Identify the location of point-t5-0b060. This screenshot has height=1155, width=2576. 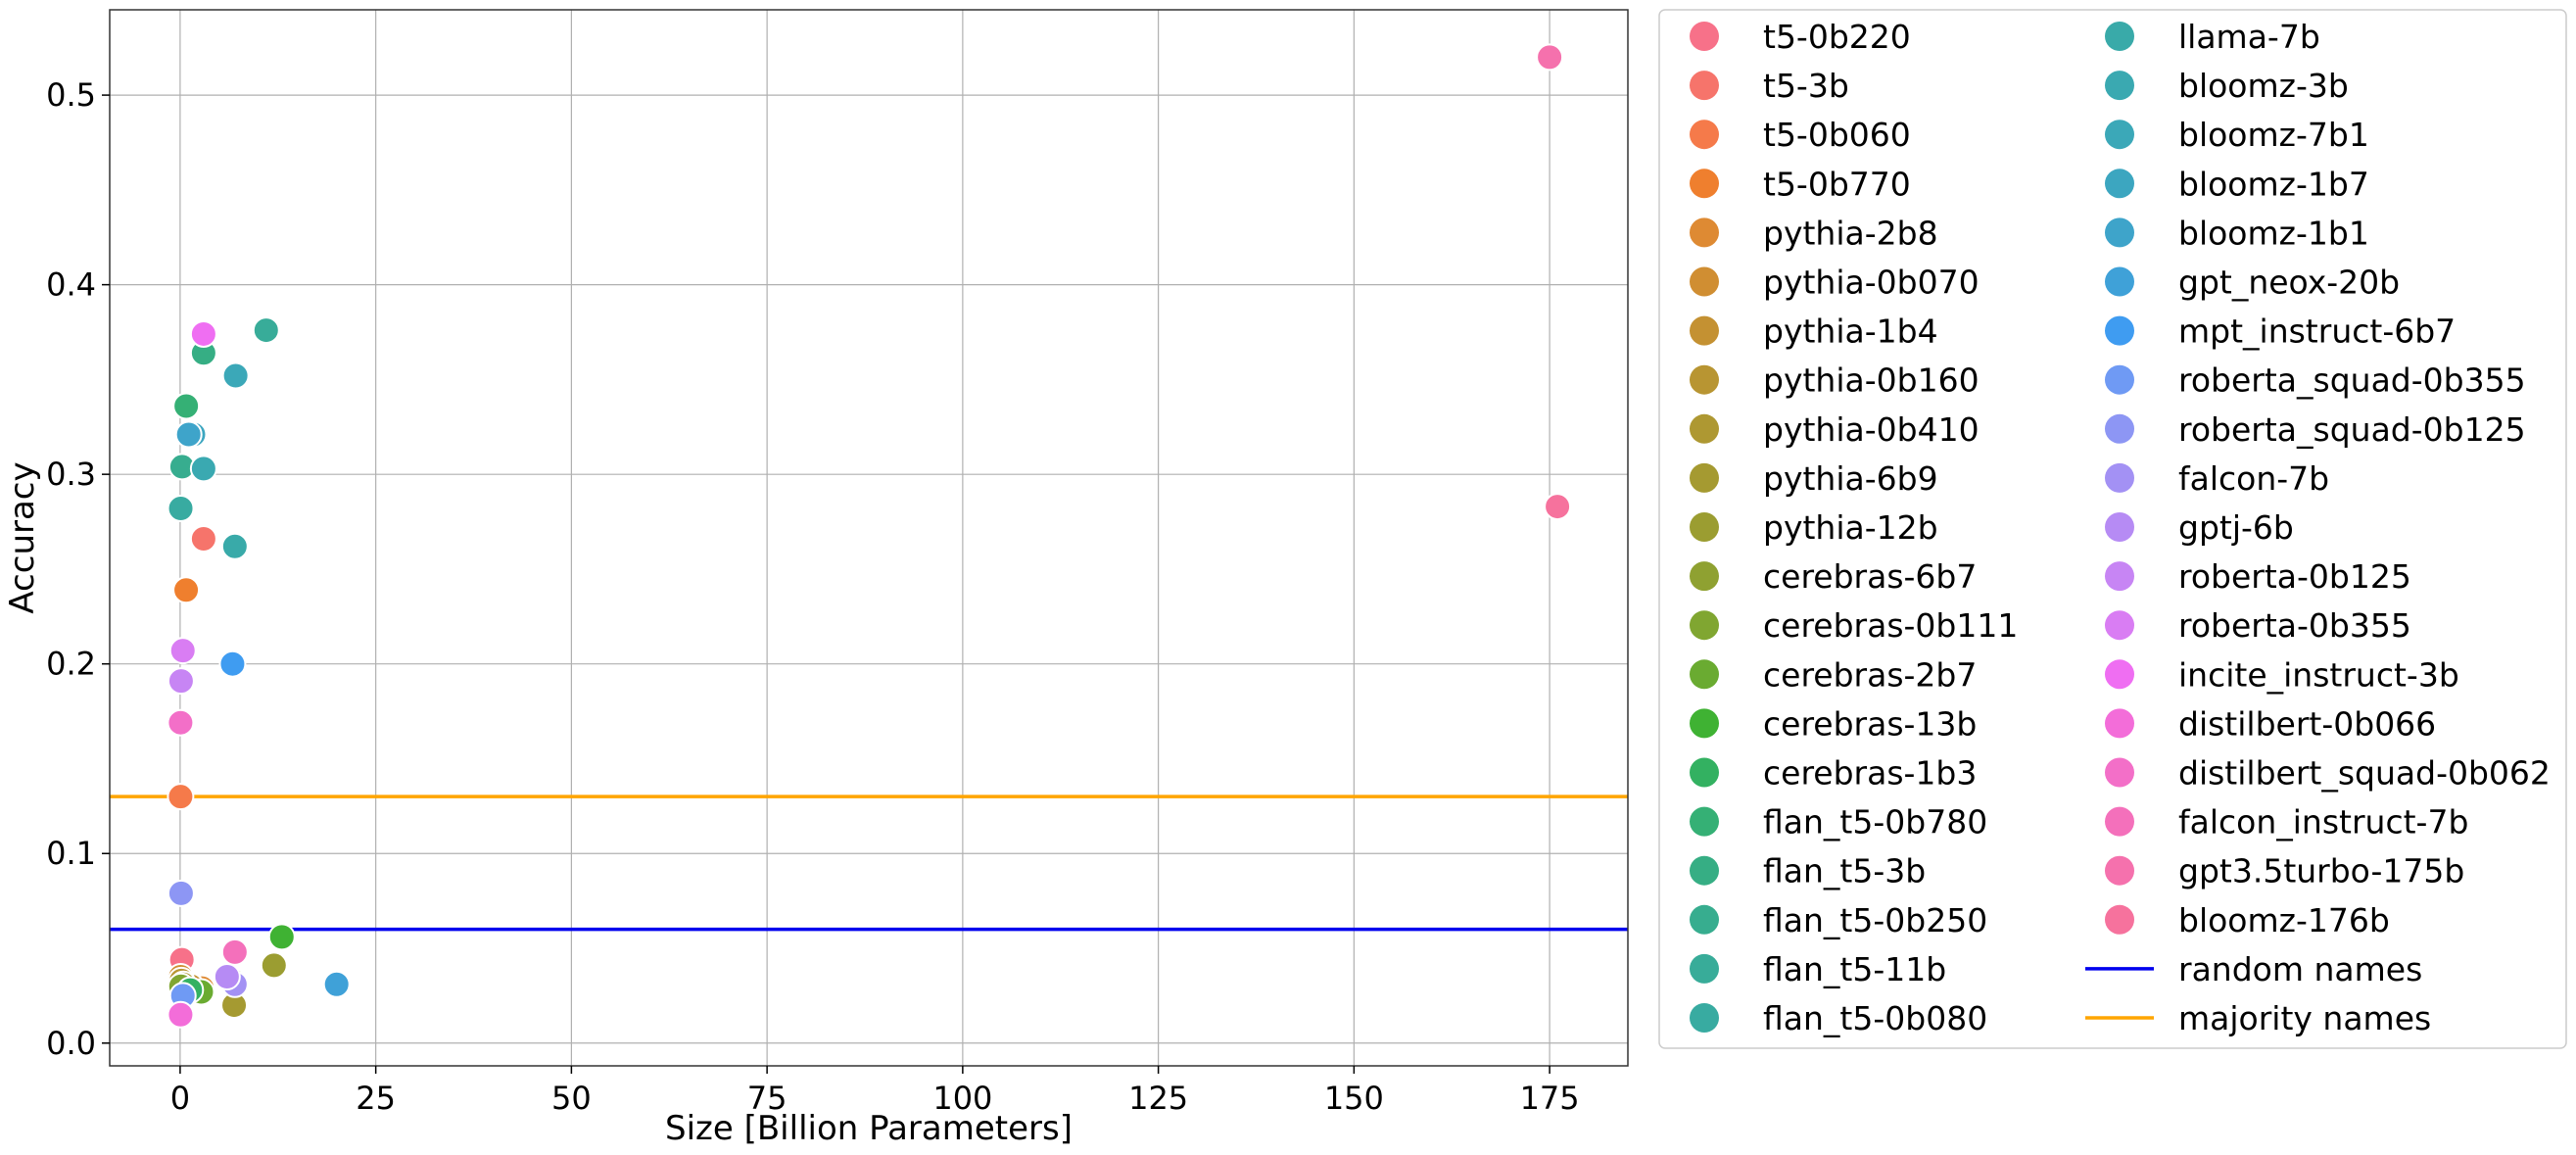
(181, 797).